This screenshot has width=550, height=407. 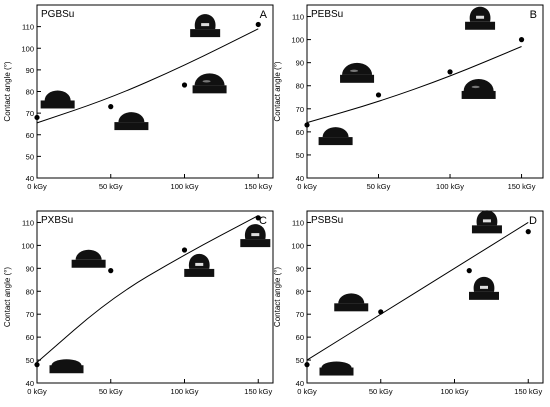 I want to click on panel-letter: D, so click(x=533, y=221).